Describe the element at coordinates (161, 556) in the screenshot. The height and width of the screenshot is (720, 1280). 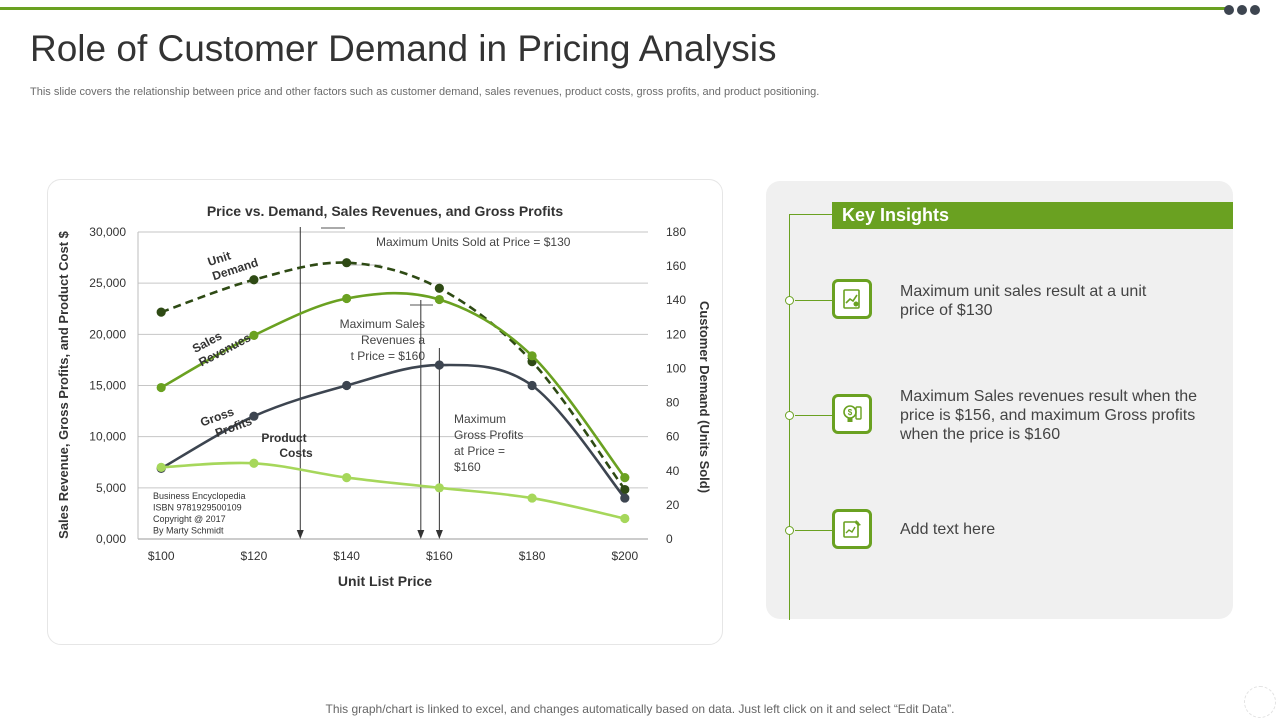
I see `x-tick-label: $100` at that location.